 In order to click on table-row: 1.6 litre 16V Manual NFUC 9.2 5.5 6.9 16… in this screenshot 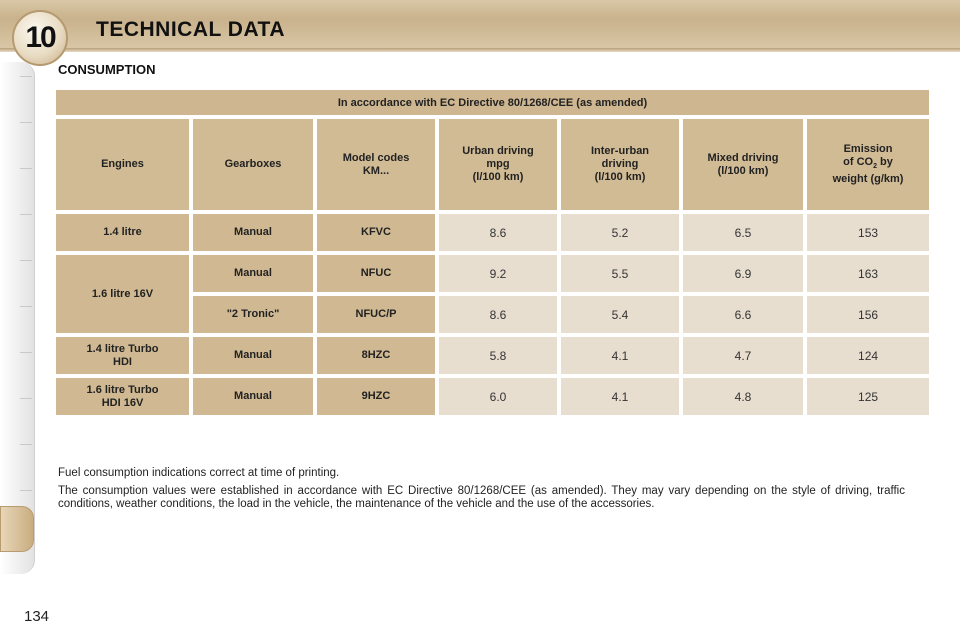, I will do `click(493, 294)`.